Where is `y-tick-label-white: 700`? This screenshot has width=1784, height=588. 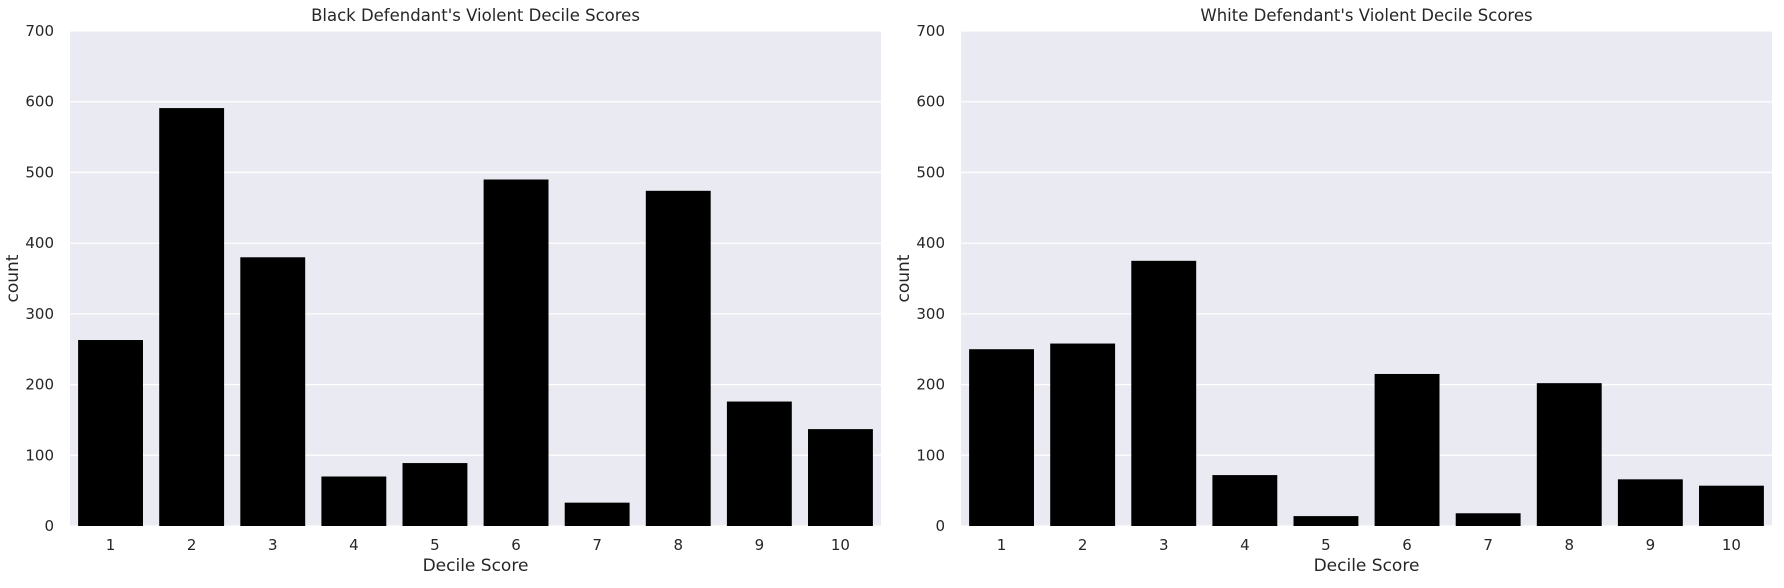
y-tick-label-white: 700 is located at coordinates (930, 31).